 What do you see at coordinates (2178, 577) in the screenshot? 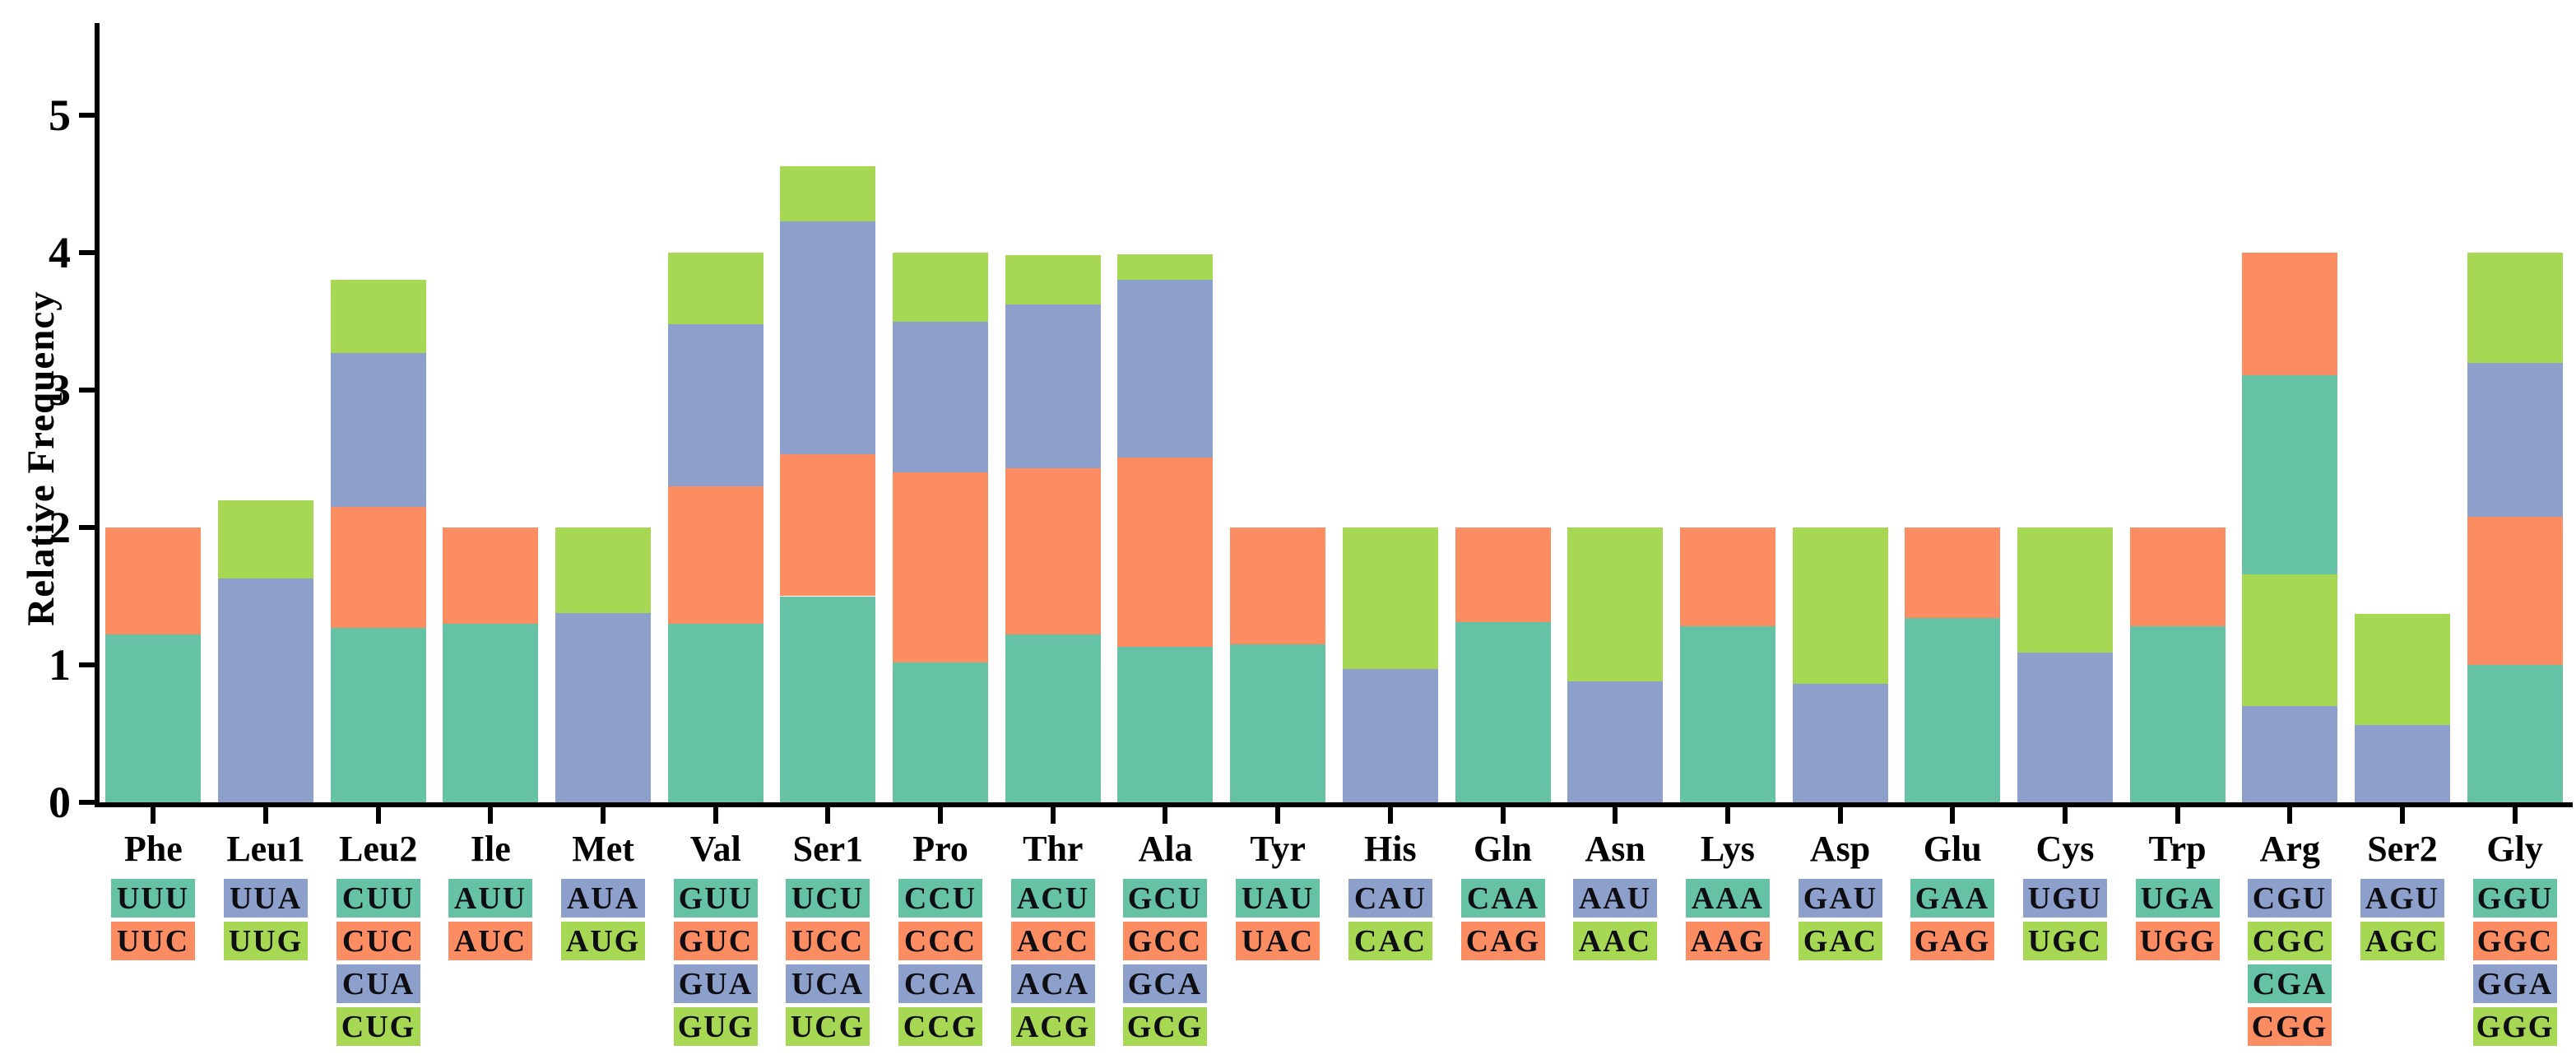
I see `bar-segment-UGG` at bounding box center [2178, 577].